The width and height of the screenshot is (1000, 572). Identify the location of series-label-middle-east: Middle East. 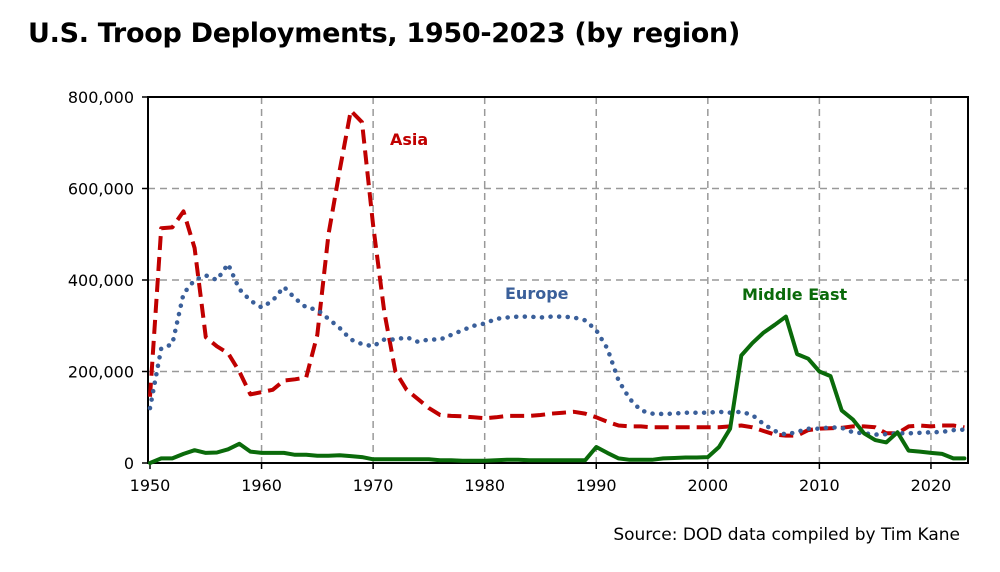
(794, 294).